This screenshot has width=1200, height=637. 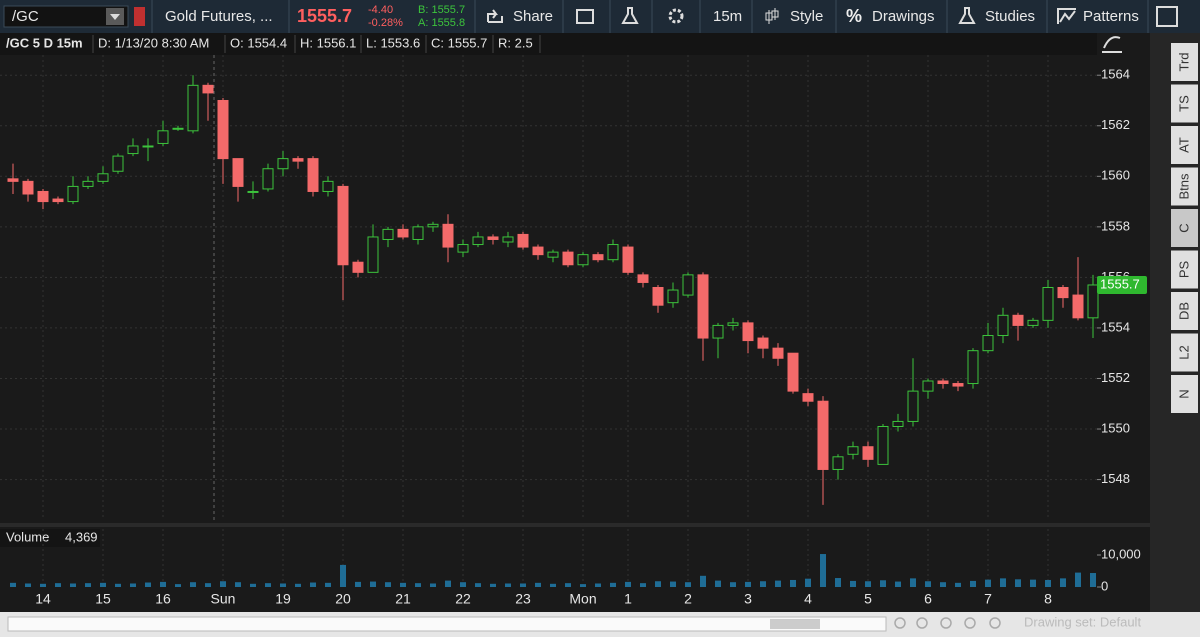 I want to click on patterns-icon, so click(x=1066, y=16).